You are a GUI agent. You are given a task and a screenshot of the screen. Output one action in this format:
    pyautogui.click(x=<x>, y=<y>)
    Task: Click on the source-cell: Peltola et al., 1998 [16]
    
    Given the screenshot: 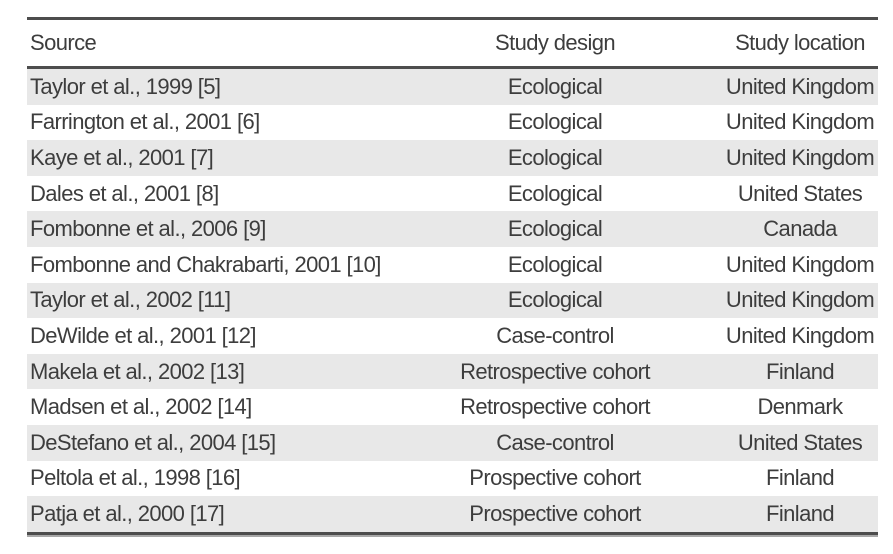 What is the action you would take?
    pyautogui.click(x=135, y=478)
    